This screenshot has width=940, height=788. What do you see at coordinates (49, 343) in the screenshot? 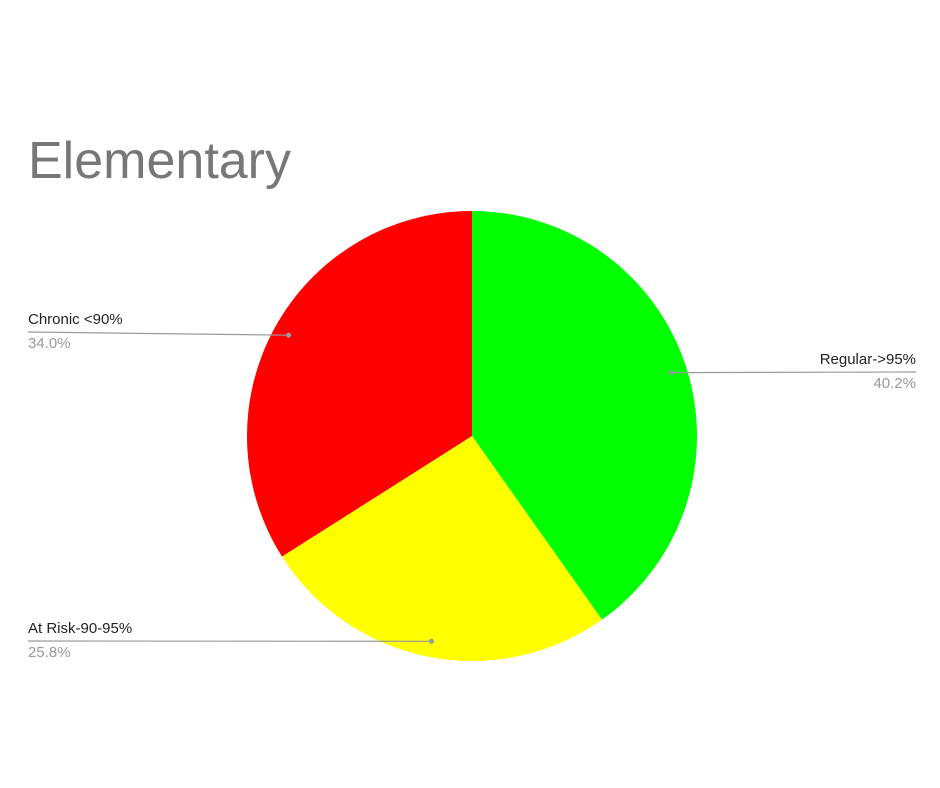
I see `slice-percent-3: 34.0%` at bounding box center [49, 343].